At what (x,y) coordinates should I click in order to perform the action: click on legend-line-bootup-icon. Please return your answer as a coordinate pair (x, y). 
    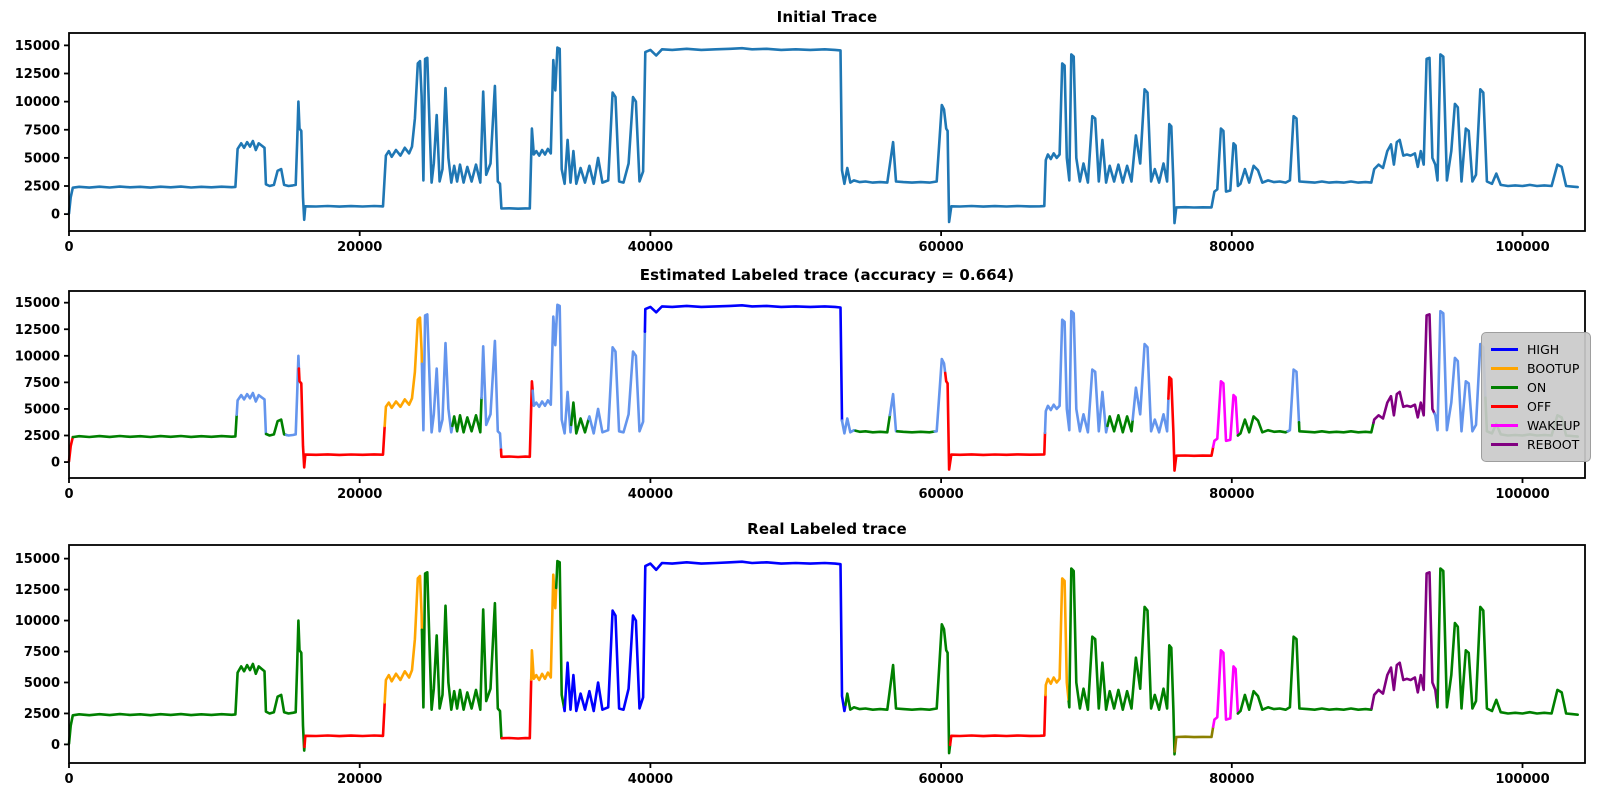
    Looking at the image, I should click on (1504, 368).